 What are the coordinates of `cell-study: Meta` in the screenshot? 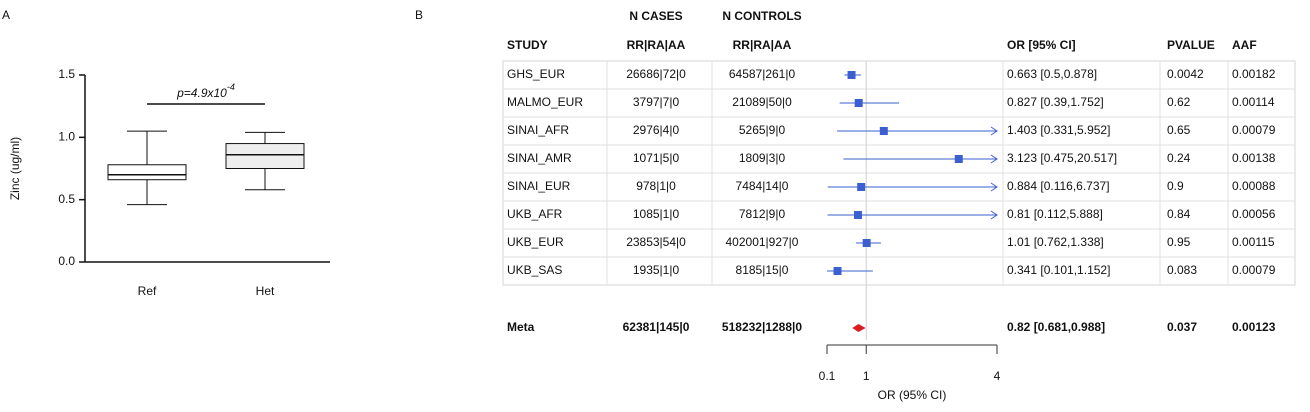 It's located at (521, 327).